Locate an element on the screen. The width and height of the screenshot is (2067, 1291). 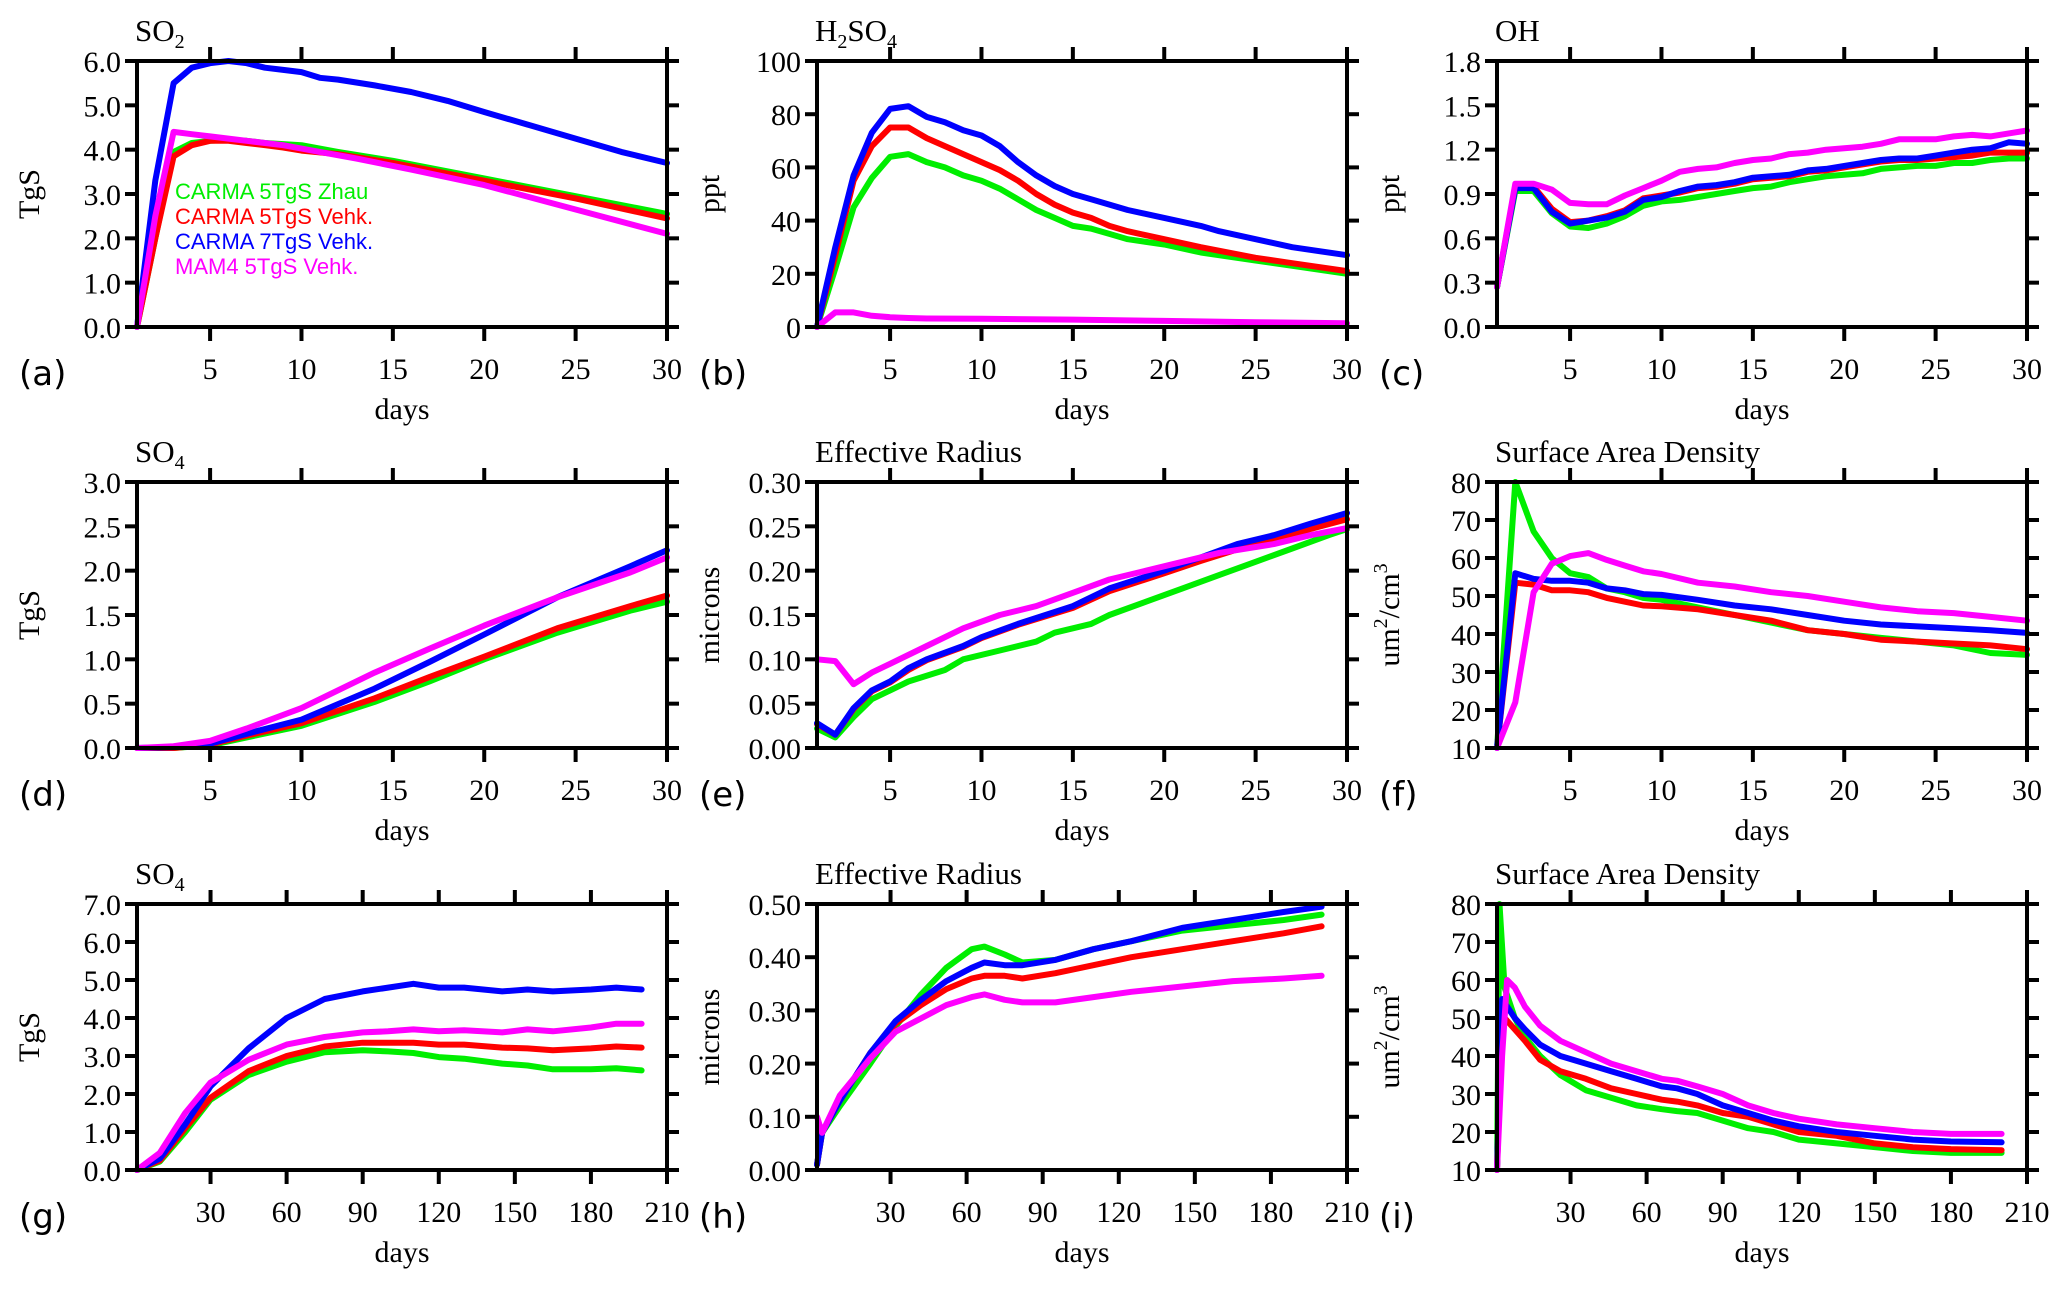
legend-entry: CARMA 5TgS Vehk. is located at coordinates (274, 216).